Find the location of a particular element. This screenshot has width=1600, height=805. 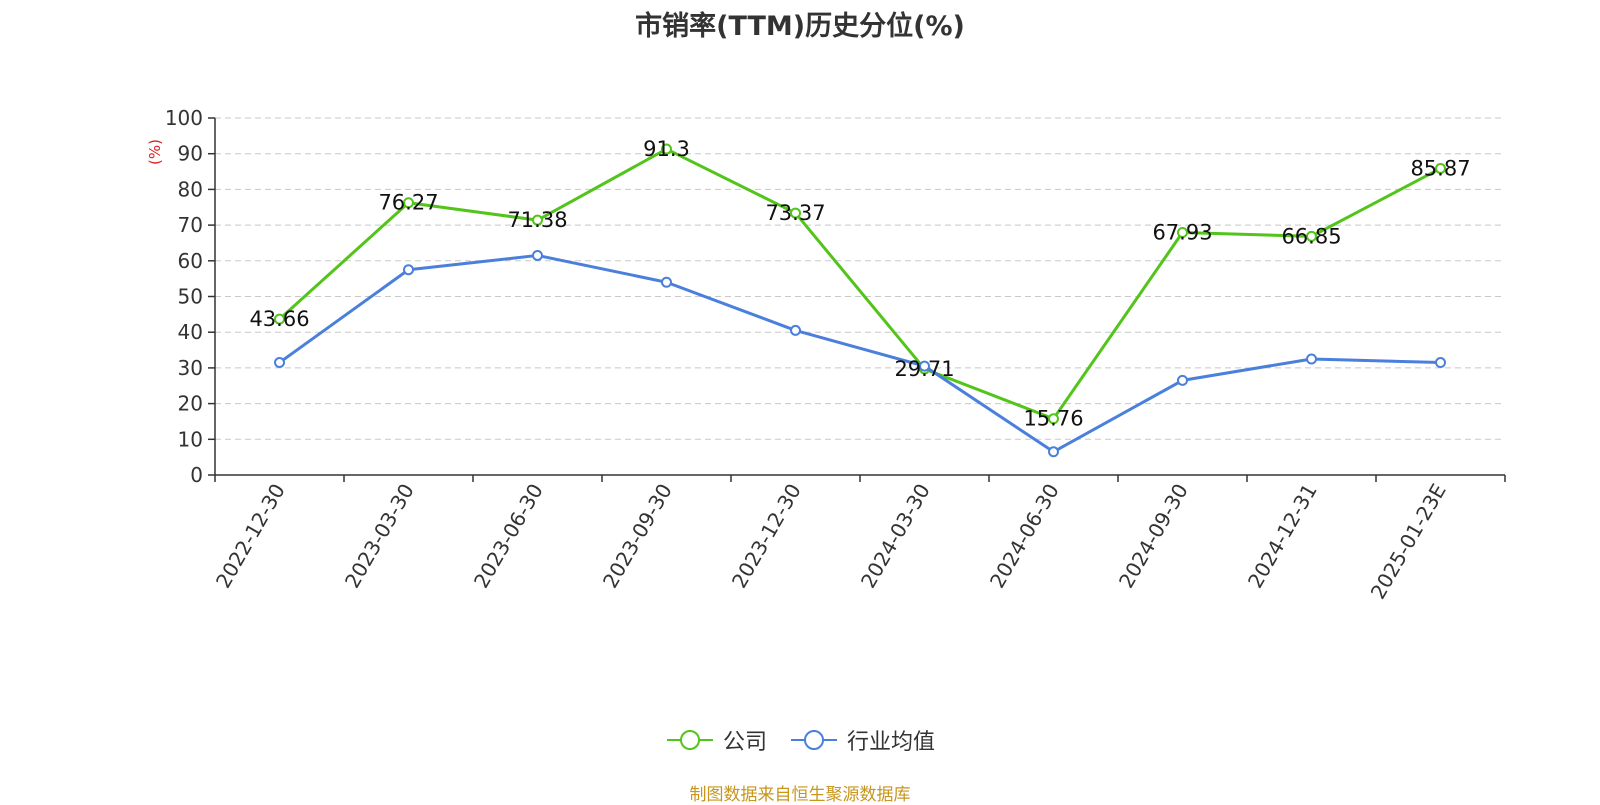

x-tick-label: 2023-03-30 is located at coordinates (379, 536).